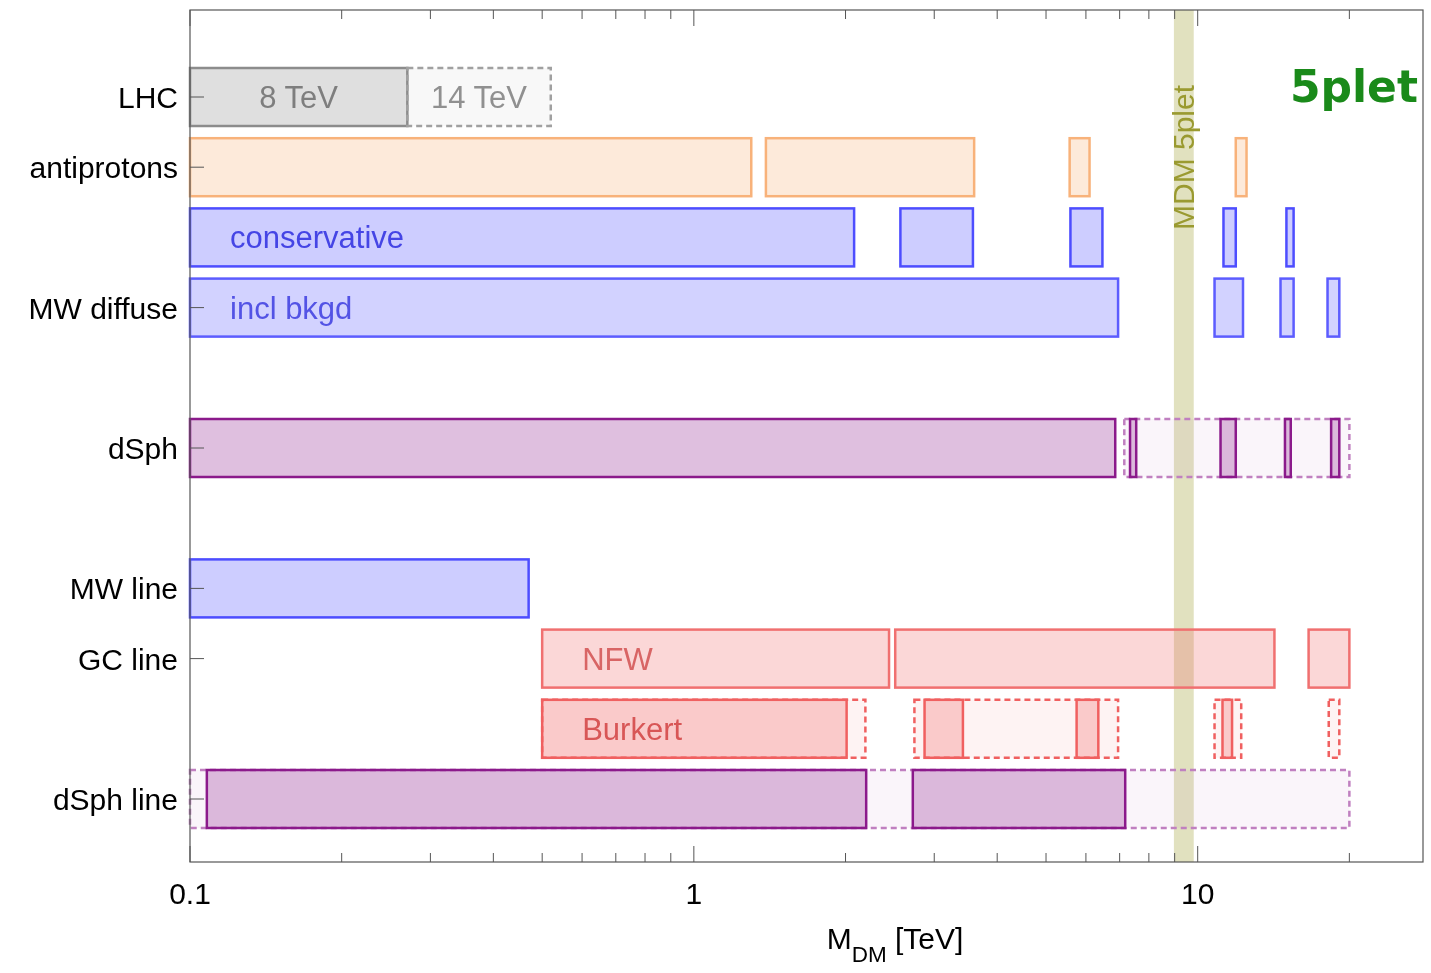 This screenshot has width=1431, height=973. Describe the element at coordinates (115, 799) in the screenshot. I see `y-tick-label: dSph line` at that location.